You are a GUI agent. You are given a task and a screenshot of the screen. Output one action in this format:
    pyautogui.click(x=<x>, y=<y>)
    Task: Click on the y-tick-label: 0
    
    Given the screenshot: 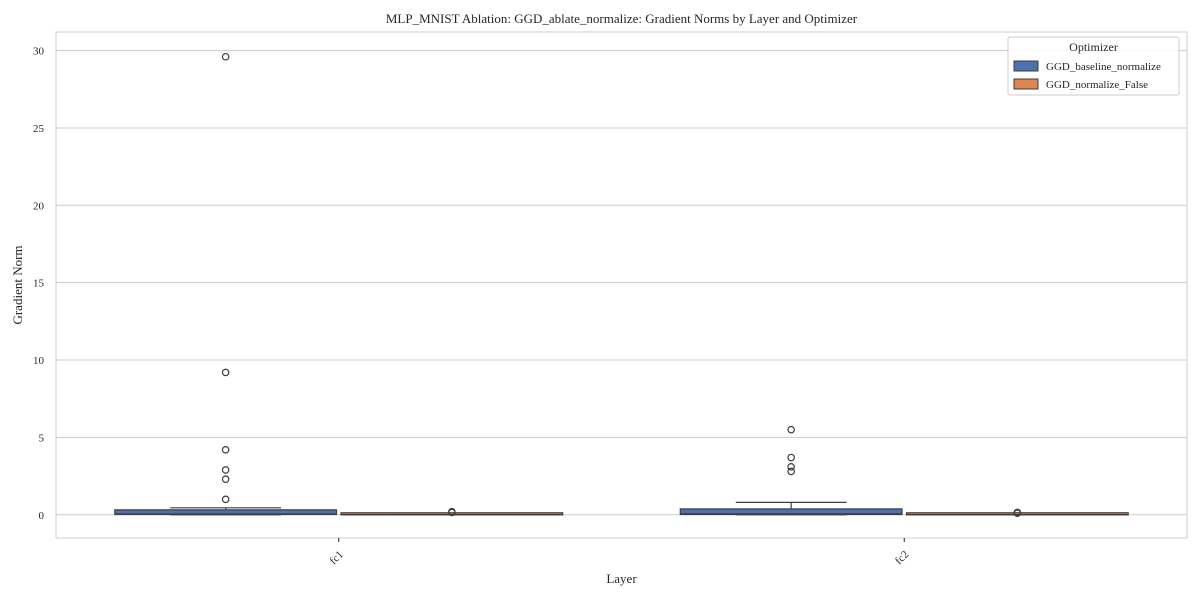 What is the action you would take?
    pyautogui.click(x=42, y=516)
    